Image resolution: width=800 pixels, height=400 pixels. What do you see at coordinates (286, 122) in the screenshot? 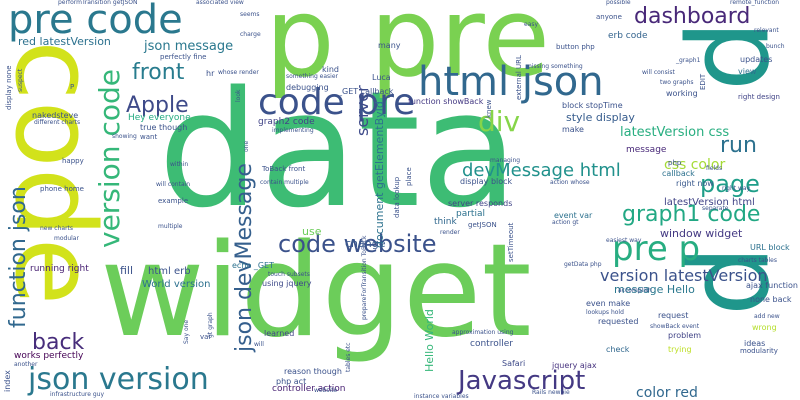
I see `word-graph2-code: graph2 code` at bounding box center [286, 122].